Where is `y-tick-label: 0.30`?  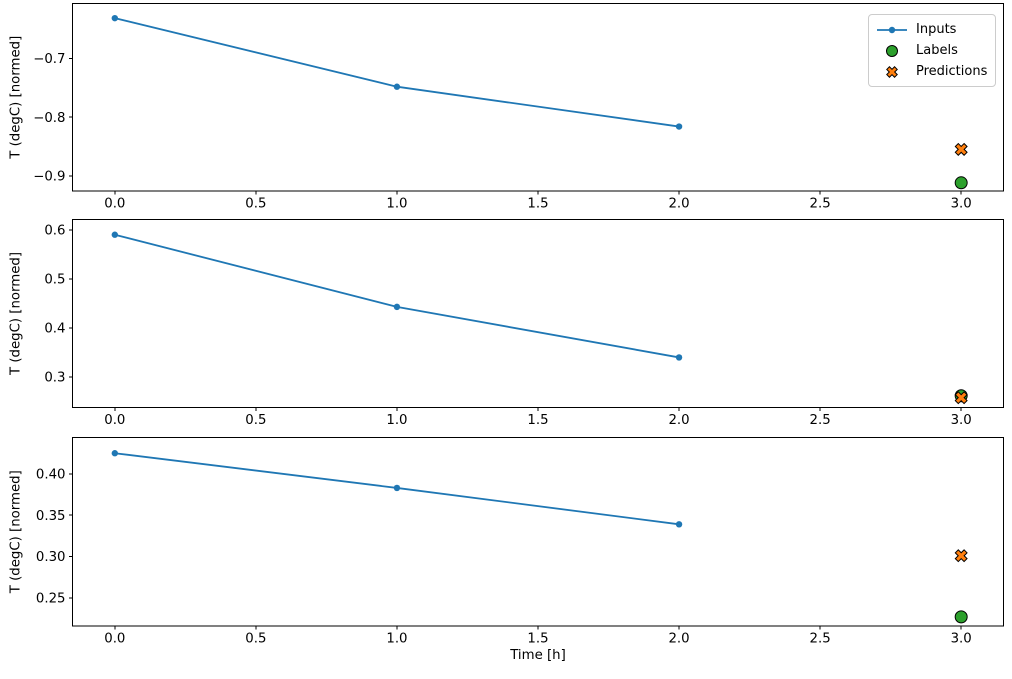 y-tick-label: 0.30 is located at coordinates (51, 557).